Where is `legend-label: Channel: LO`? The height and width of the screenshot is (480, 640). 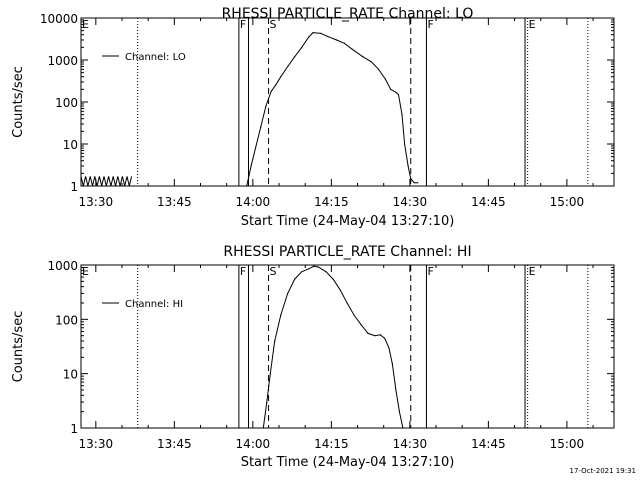
legend-label: Channel: LO is located at coordinates (155, 57).